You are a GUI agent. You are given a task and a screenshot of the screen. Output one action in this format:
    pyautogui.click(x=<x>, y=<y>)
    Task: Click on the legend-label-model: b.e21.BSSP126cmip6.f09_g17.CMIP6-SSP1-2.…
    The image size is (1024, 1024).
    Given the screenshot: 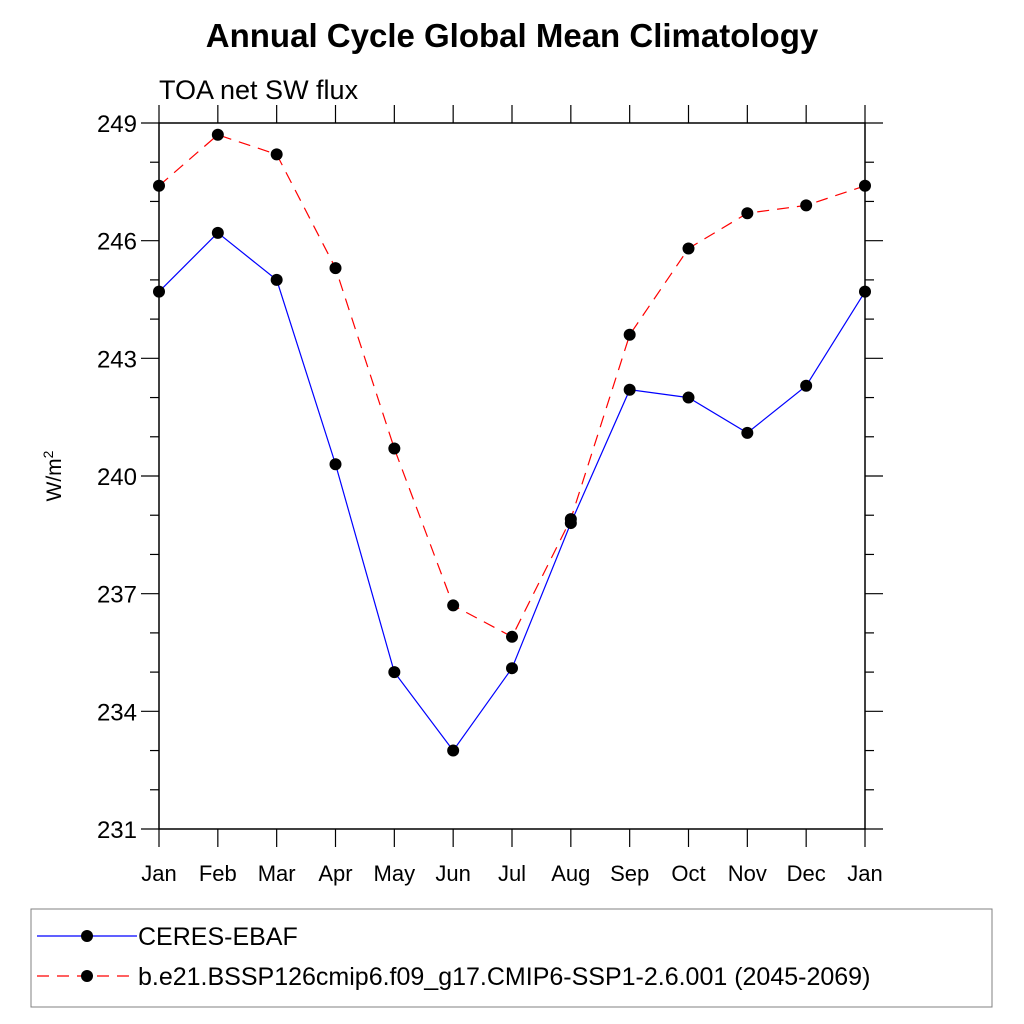 What is the action you would take?
    pyautogui.click(x=504, y=977)
    